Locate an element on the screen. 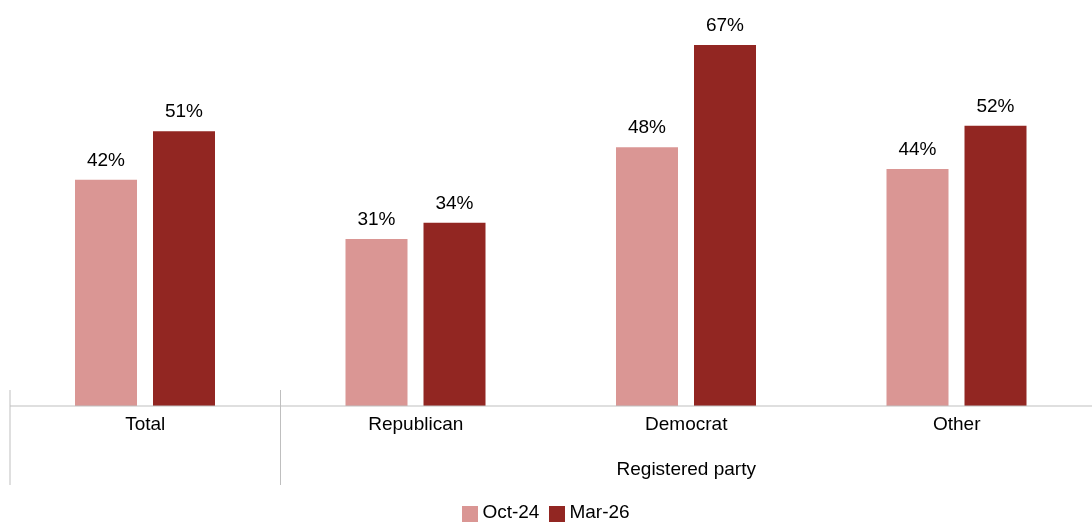  data-label: 44% is located at coordinates (917, 148).